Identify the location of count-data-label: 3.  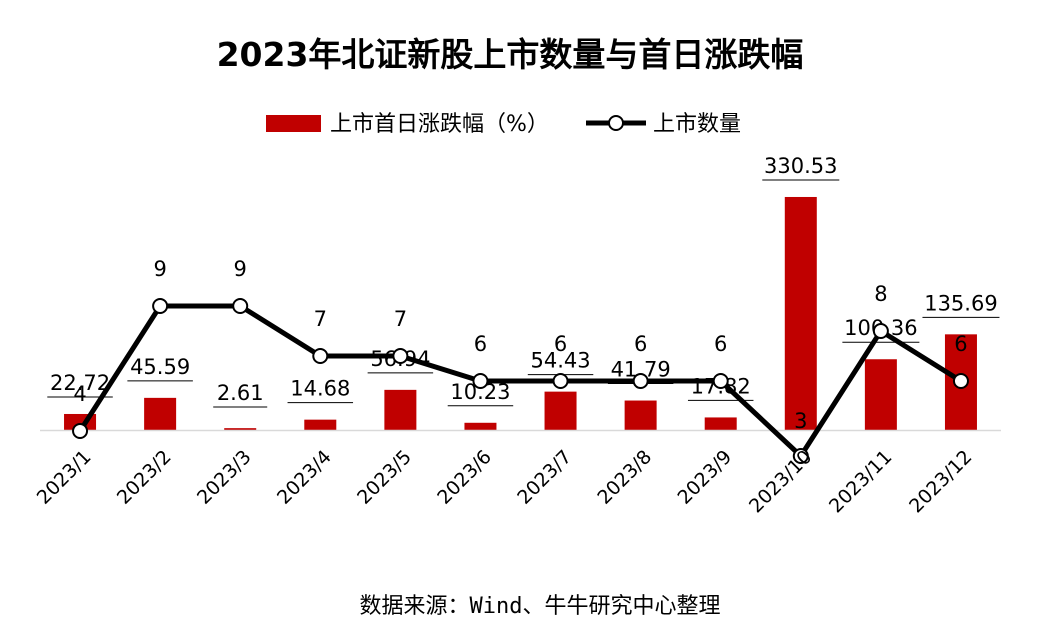
(800, 421).